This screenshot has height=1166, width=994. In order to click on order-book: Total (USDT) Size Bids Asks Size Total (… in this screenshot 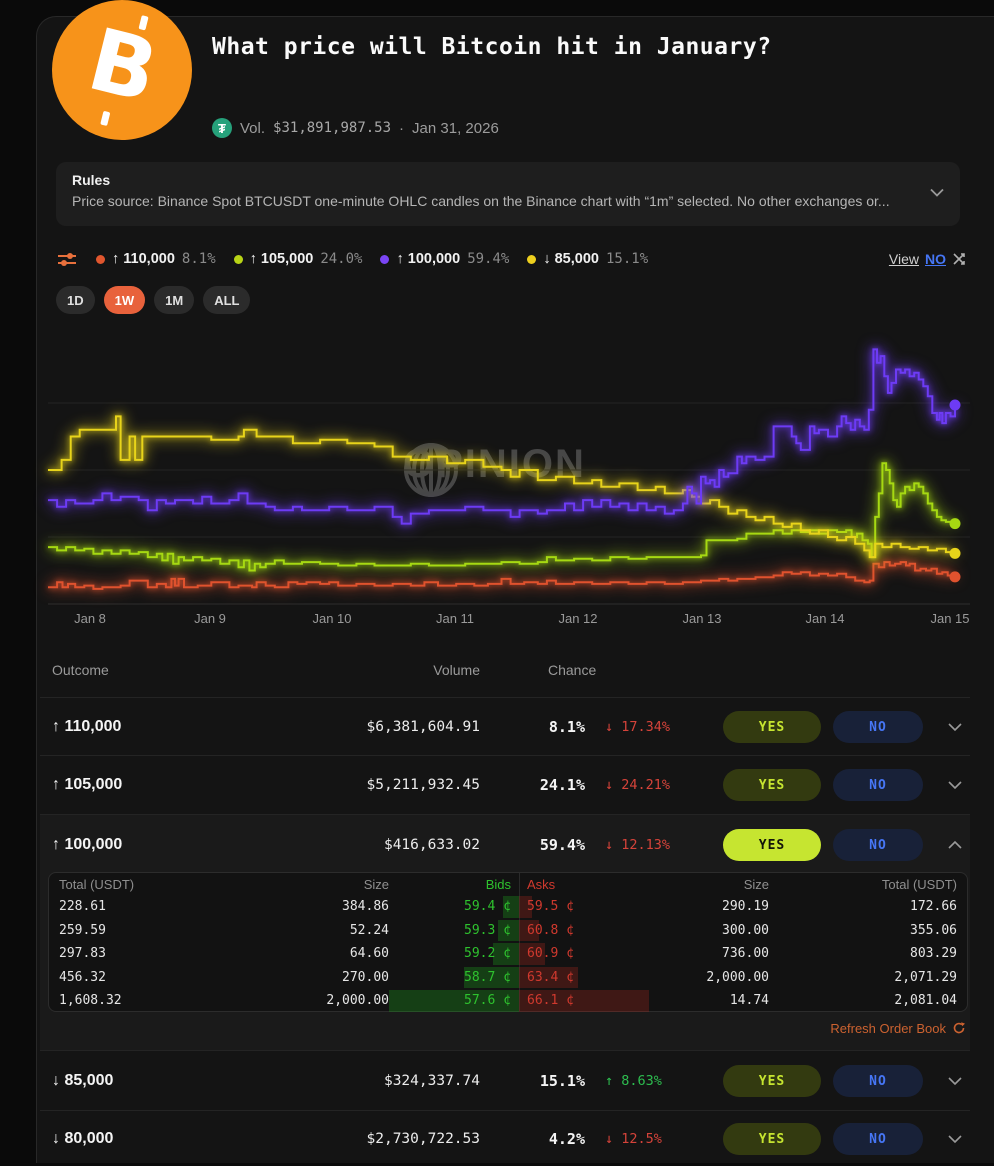, I will do `click(508, 942)`.